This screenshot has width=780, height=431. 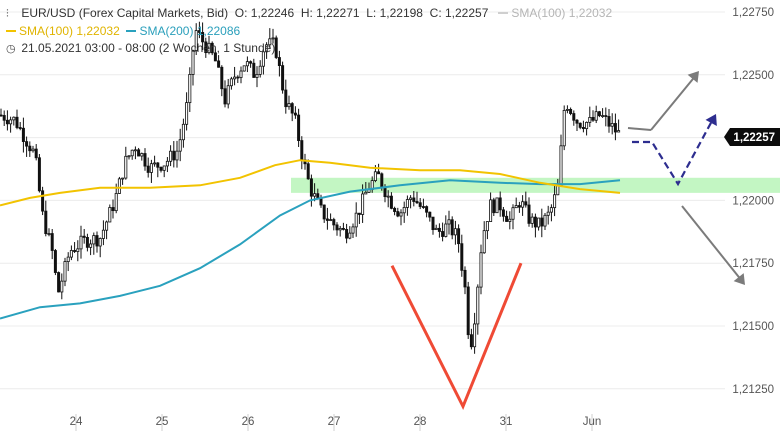 What do you see at coordinates (371, 13) in the screenshot?
I see `low-label: L:` at bounding box center [371, 13].